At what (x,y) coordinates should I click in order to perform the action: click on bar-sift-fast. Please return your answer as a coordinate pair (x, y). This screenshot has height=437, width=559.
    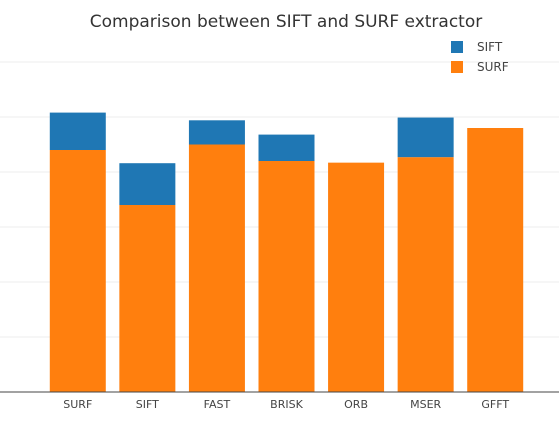
    Looking at the image, I should click on (216, 132).